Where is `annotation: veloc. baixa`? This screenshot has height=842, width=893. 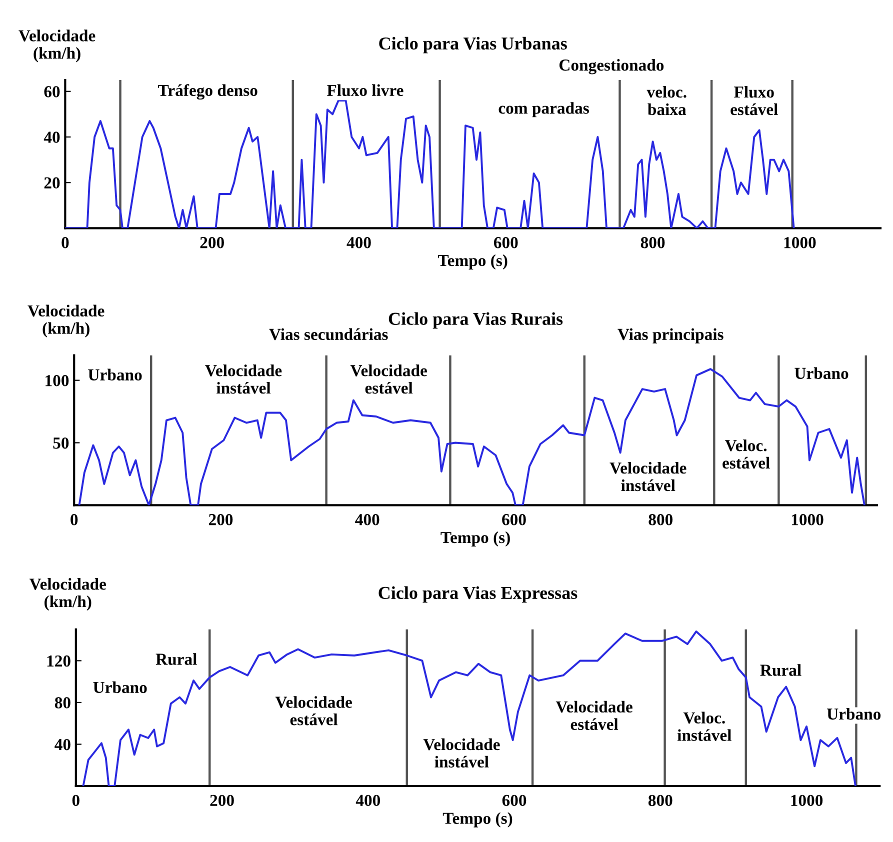
annotation: veloc. baixa is located at coordinates (666, 101).